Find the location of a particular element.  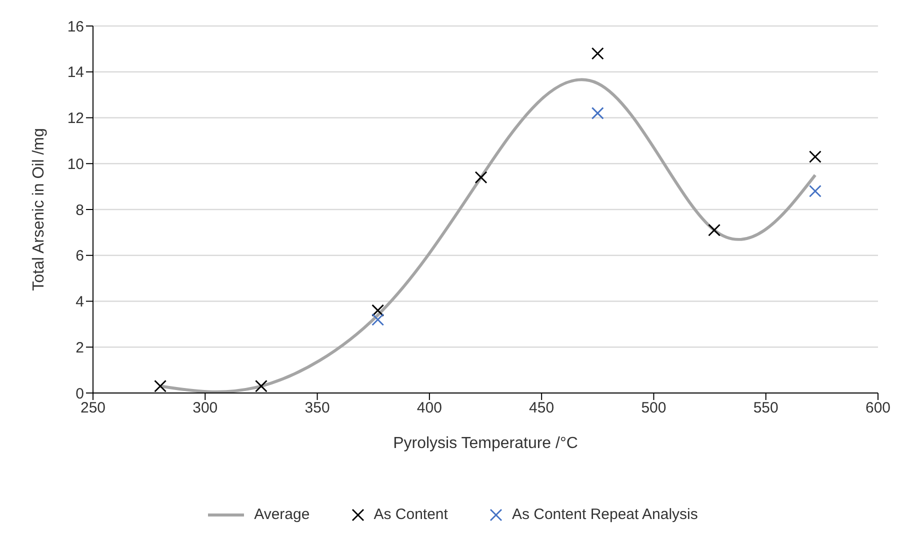

y-tick-label: 0 is located at coordinates (80, 393).